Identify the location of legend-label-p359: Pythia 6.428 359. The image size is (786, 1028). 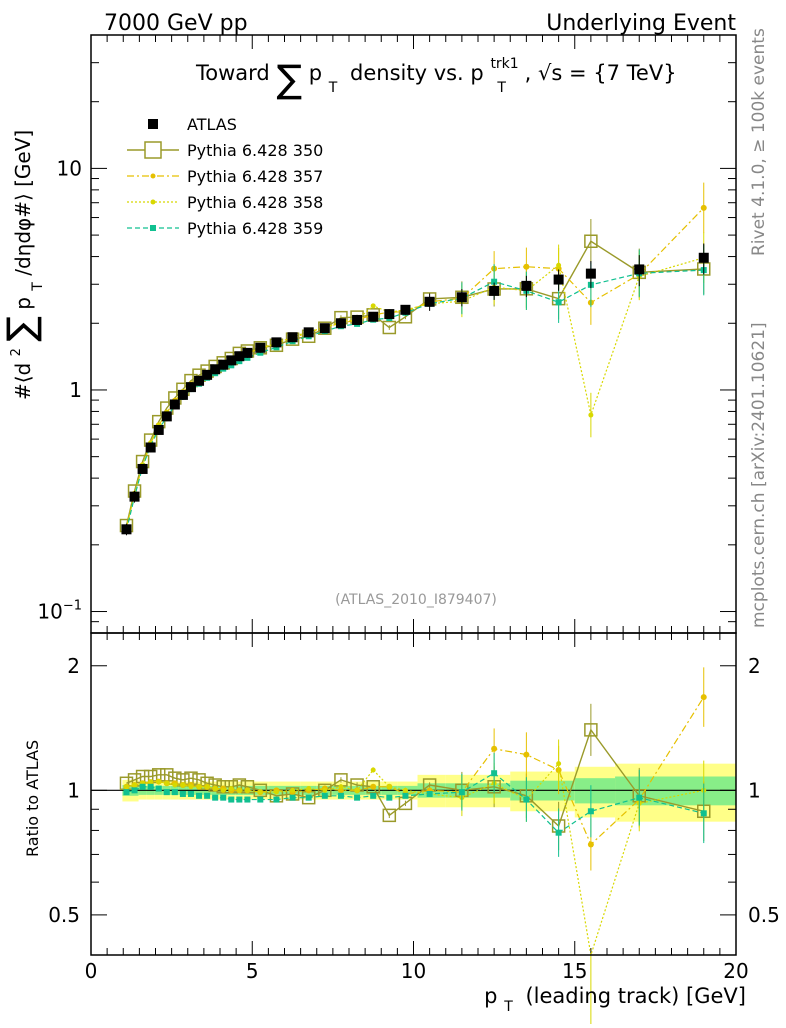
(255, 228).